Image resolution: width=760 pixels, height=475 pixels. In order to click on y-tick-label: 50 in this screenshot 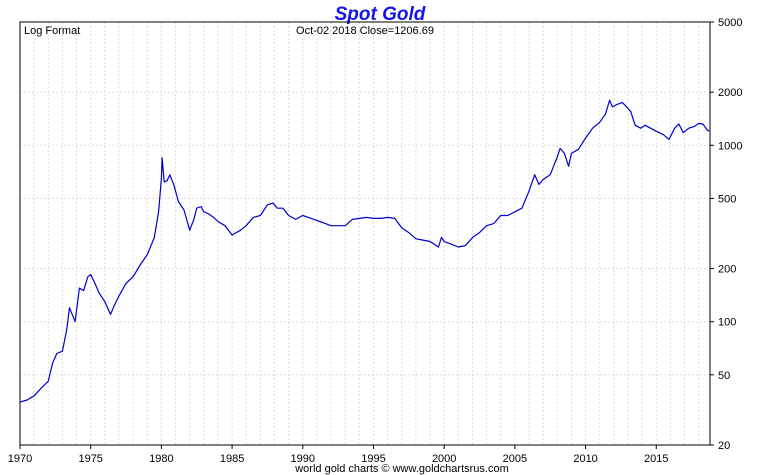, I will do `click(724, 376)`.